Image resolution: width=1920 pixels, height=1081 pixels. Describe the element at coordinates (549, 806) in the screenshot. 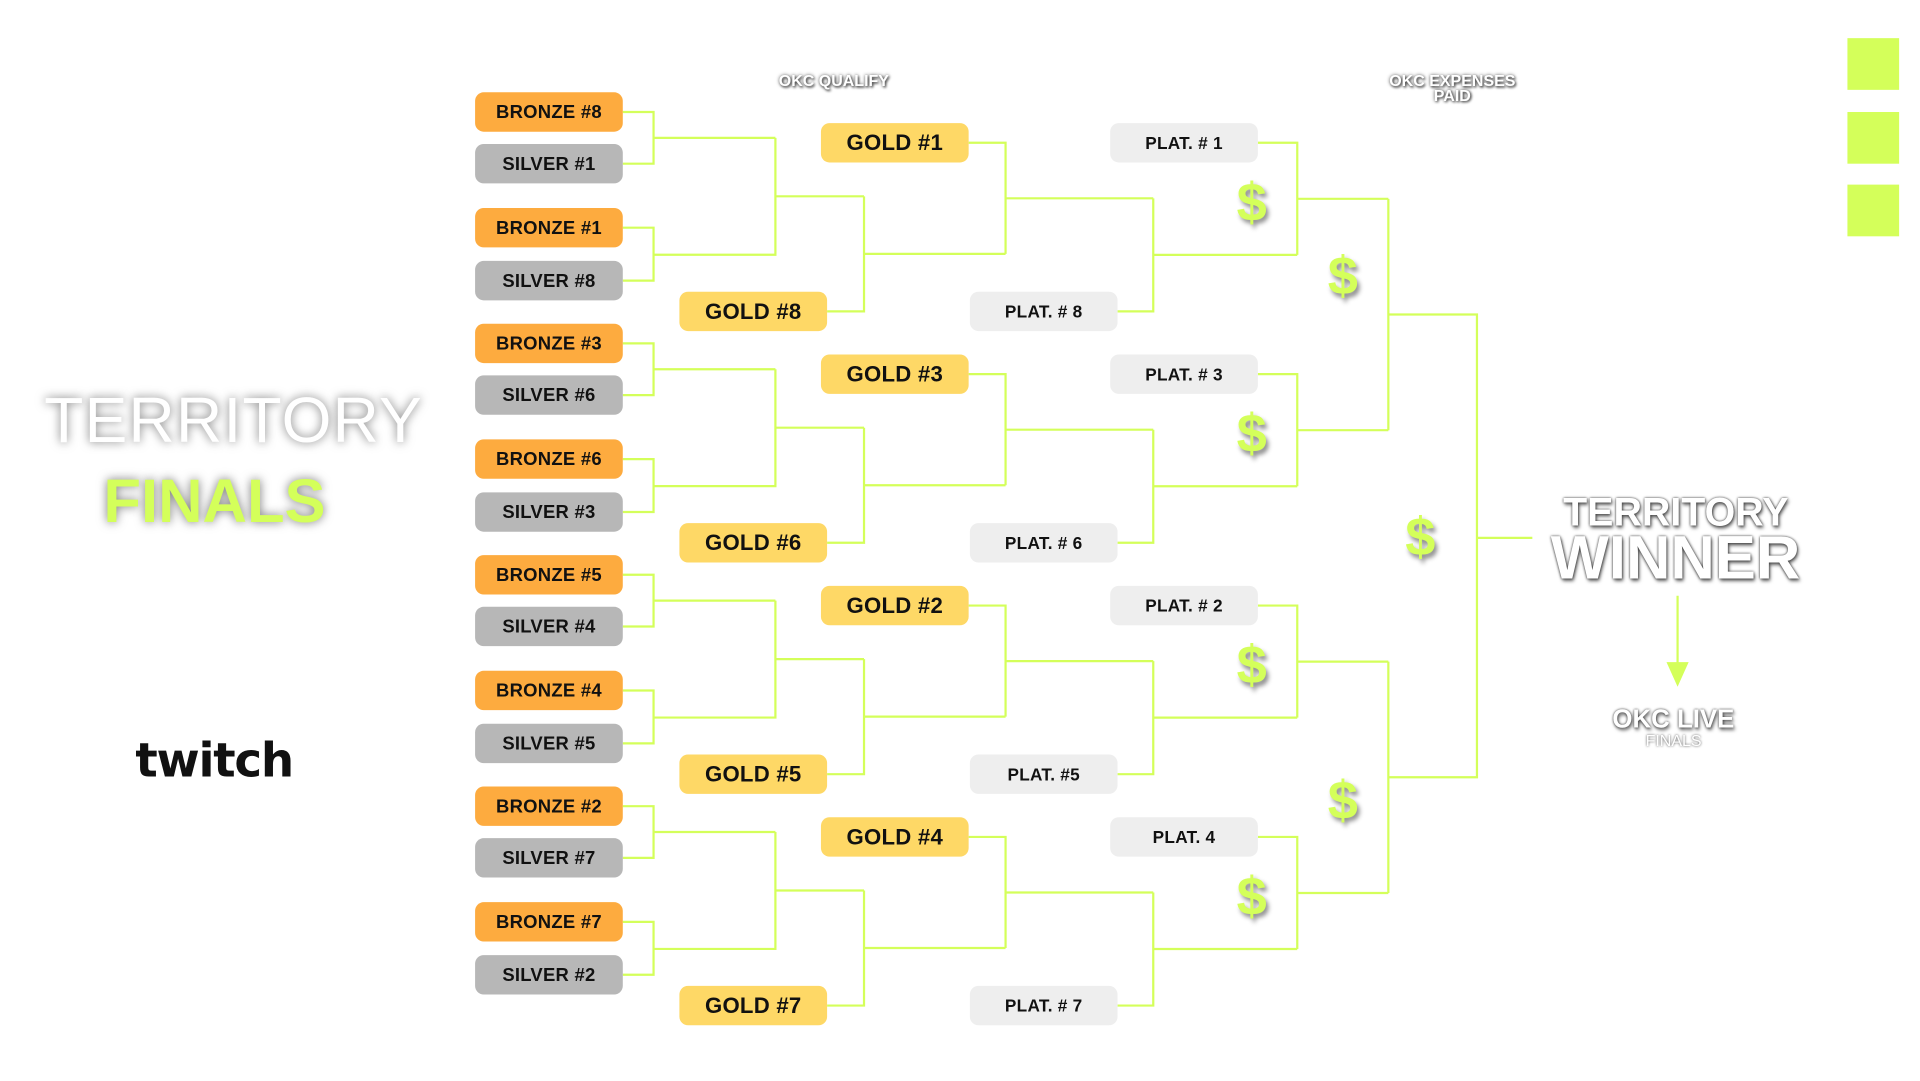

I see `bronze-seed: BRONZE #2` at that location.